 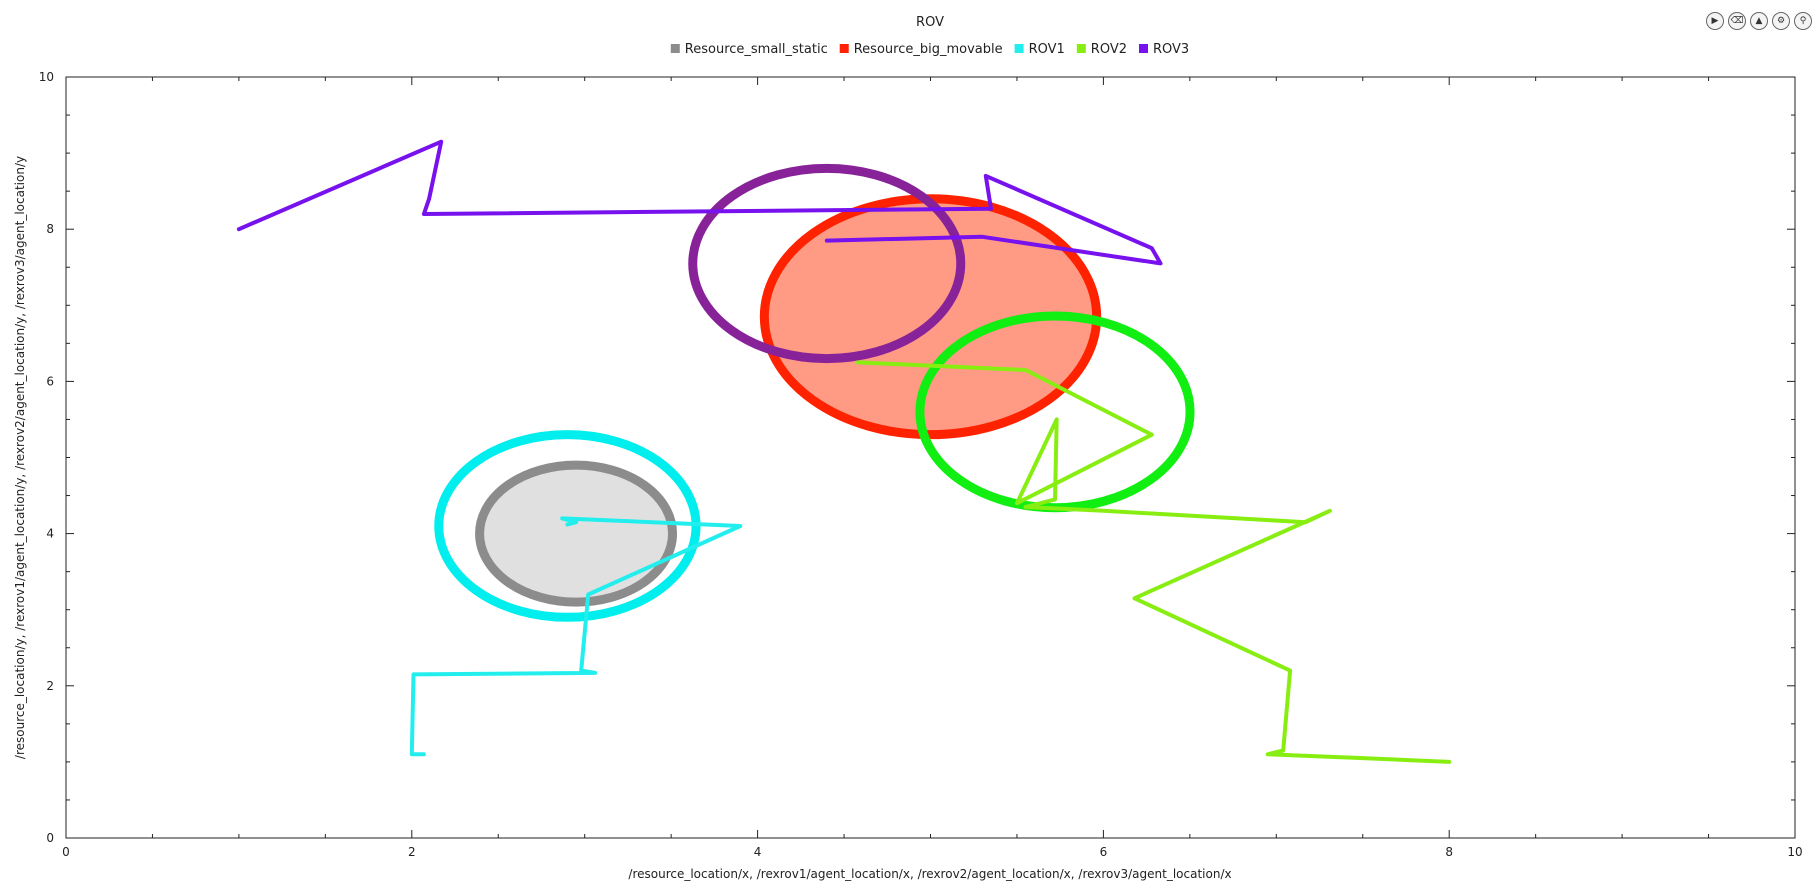 What do you see at coordinates (1109, 49) in the screenshot?
I see `legend-label: ROV2` at bounding box center [1109, 49].